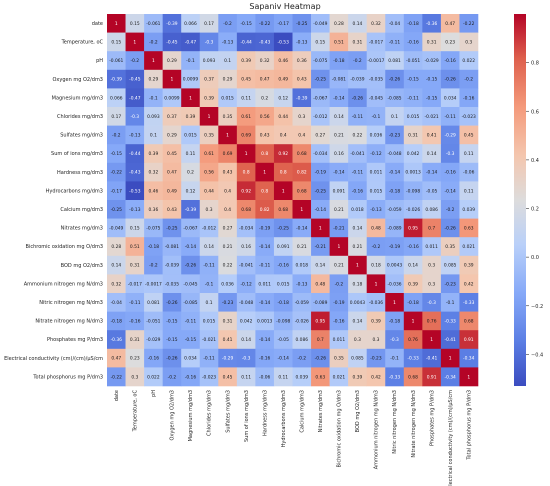 This screenshot has width=550, height=486. I want to click on cell-value-label: -0.18, so click(395, 191).